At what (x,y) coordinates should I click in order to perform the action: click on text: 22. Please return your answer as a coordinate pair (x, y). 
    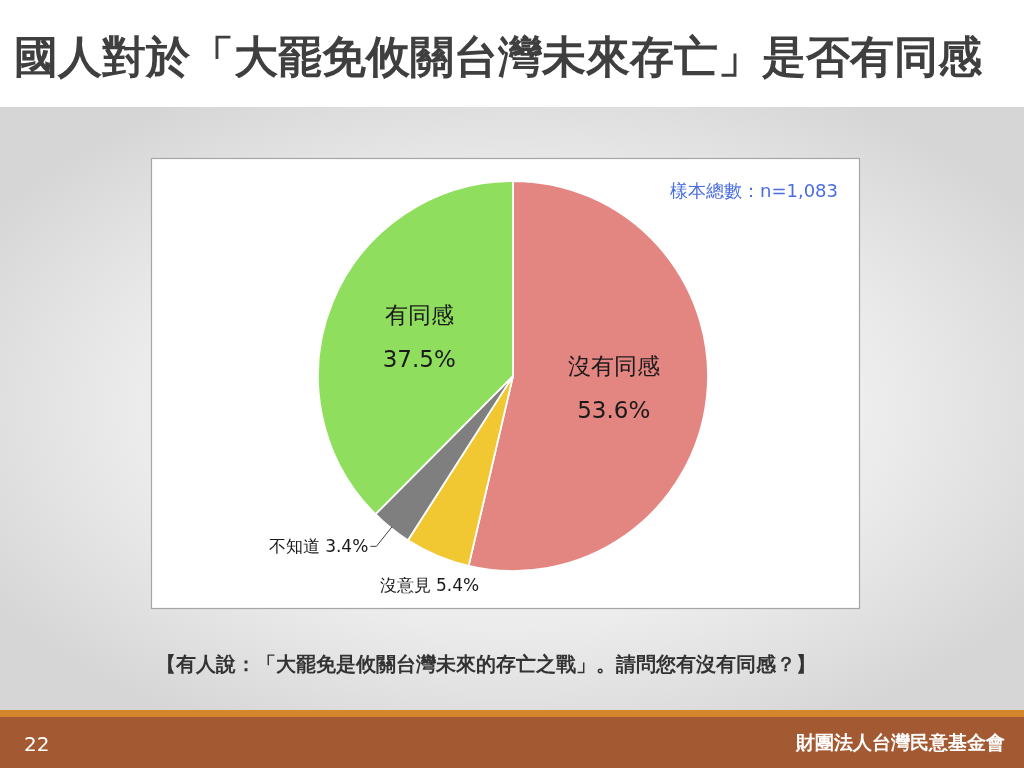
    Looking at the image, I should click on (37, 744).